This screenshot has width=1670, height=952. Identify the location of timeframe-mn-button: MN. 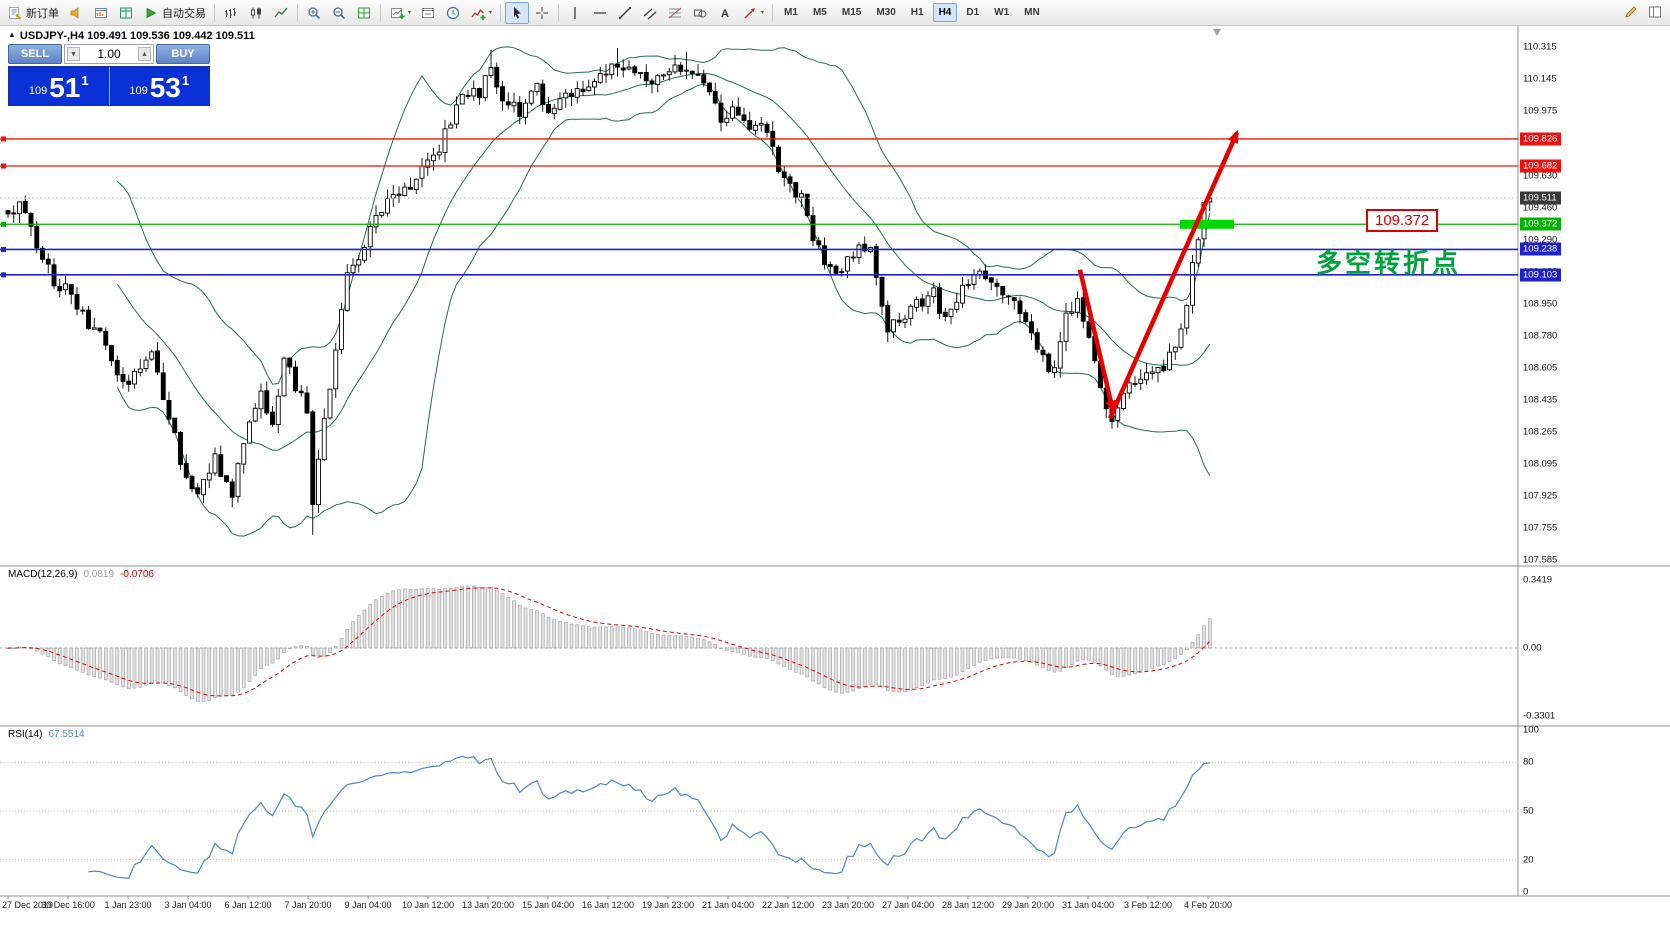
(1032, 12).